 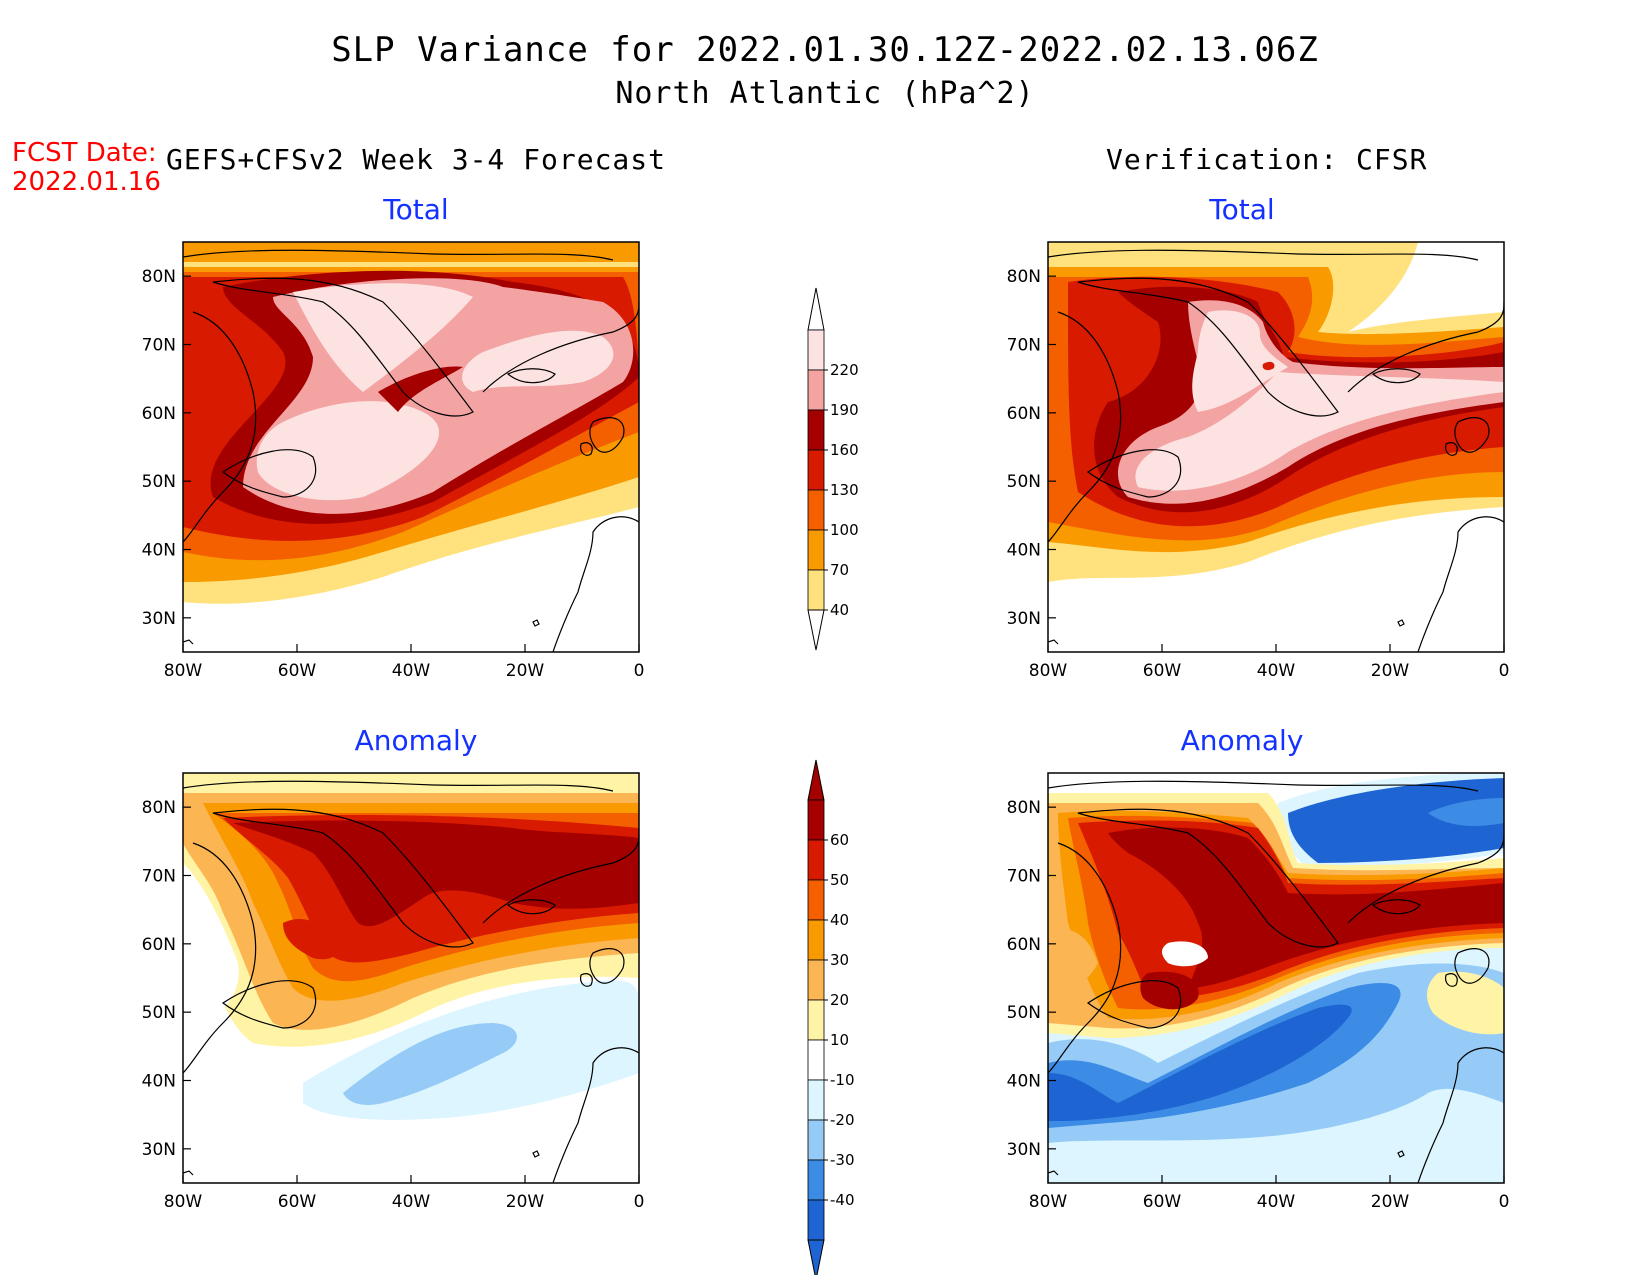 What do you see at coordinates (411, 423) in the screenshot?
I see `forecast-total-fill` at bounding box center [411, 423].